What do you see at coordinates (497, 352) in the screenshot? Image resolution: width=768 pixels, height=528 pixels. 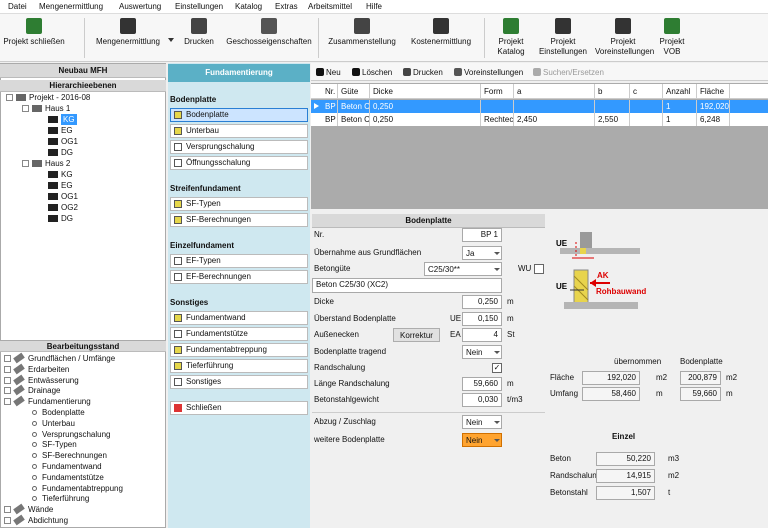 I see `dropdown-arrow` at bounding box center [497, 352].